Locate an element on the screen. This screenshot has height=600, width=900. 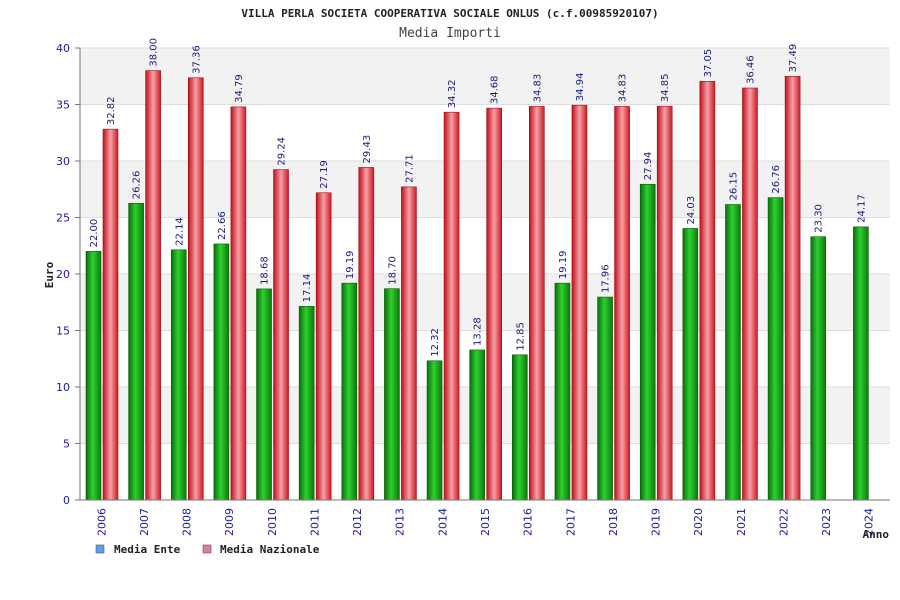
x-tick-label: 2012 is located at coordinates (357, 522).